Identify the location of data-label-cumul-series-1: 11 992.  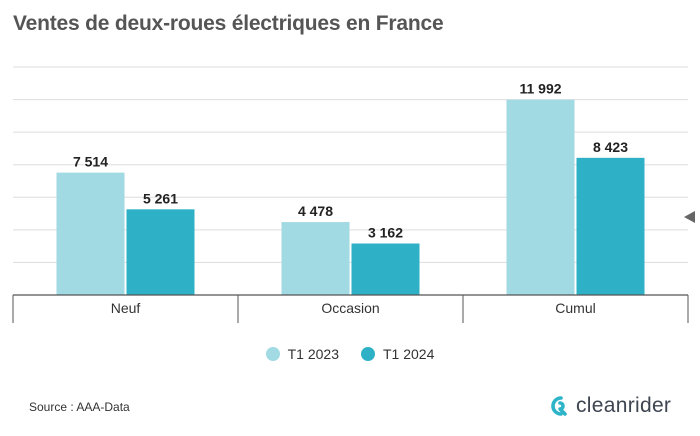
(540, 89).